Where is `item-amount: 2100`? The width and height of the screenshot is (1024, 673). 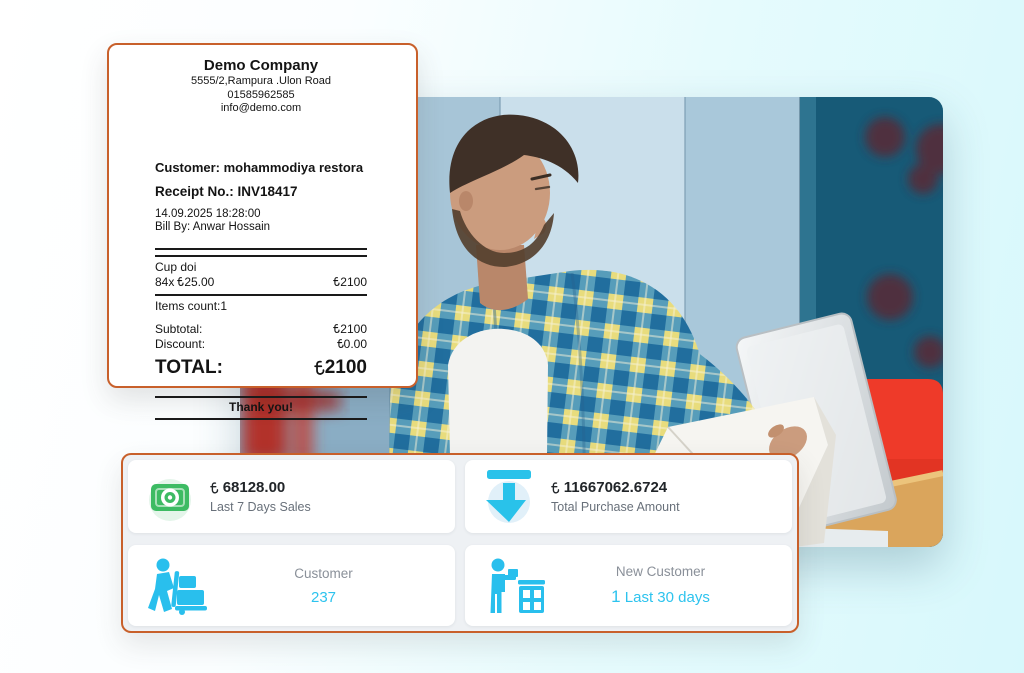
item-amount: 2100 is located at coordinates (350, 282).